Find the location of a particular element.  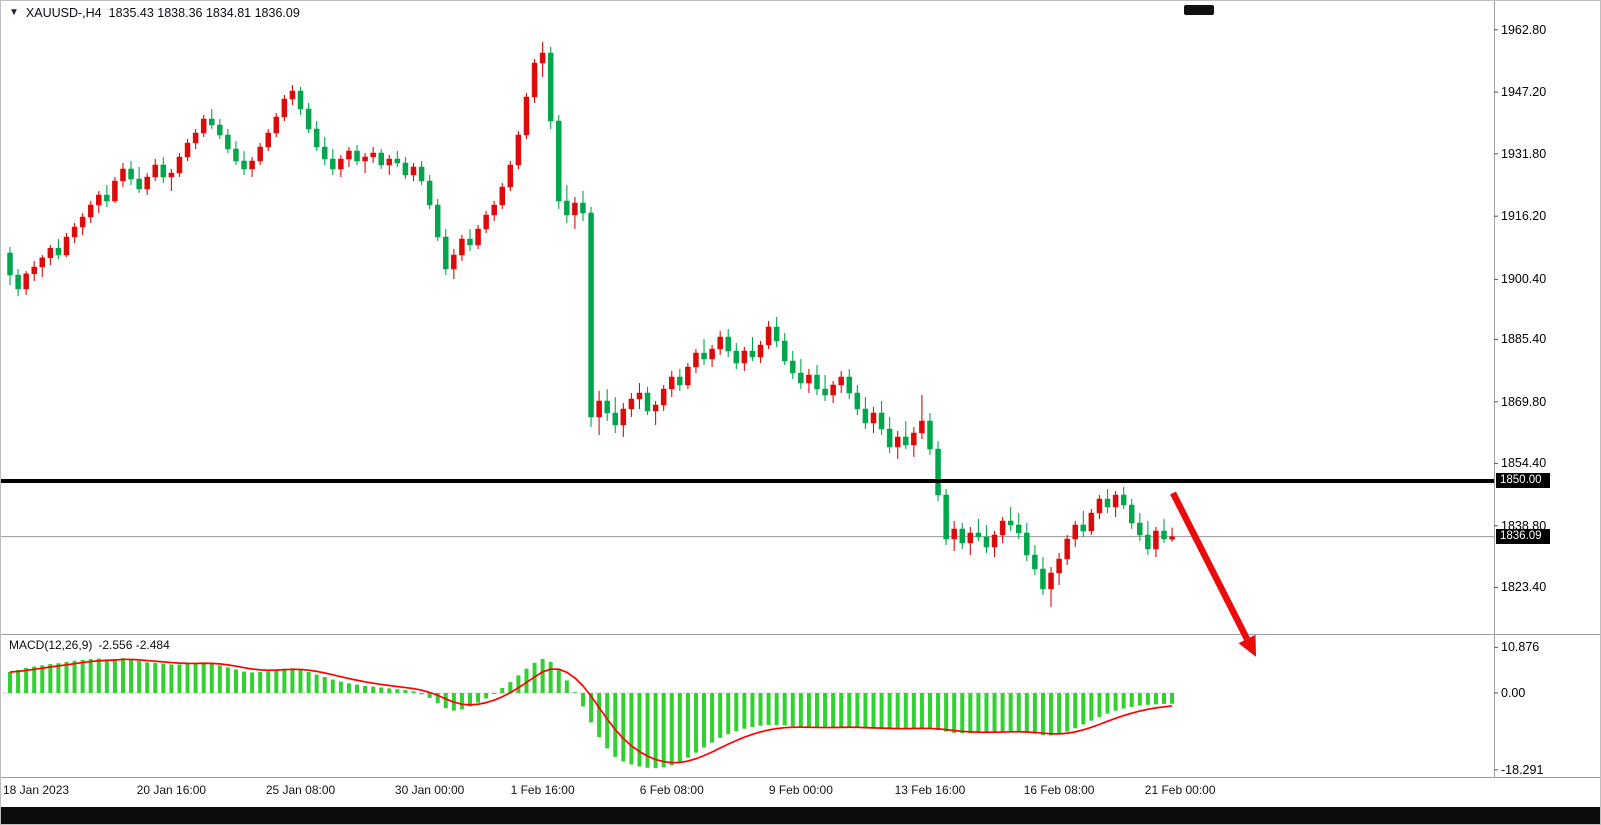

time-tick-label: 16 Feb 08:00 is located at coordinates (1059, 790).